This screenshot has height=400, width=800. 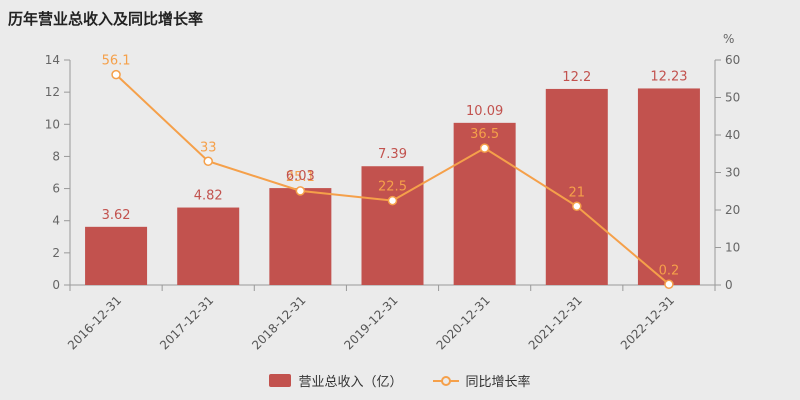 What do you see at coordinates (52, 92) in the screenshot?
I see `left-axis-tick-label: 12` at bounding box center [52, 92].